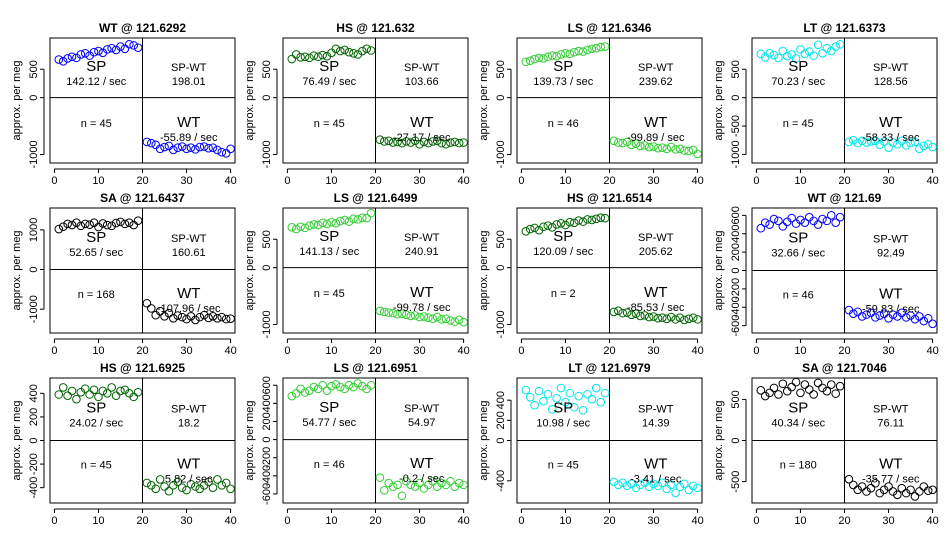 Image resolution: width=950 pixels, height=555 pixels. I want to click on x-tick-label: 40, so click(230, 181).